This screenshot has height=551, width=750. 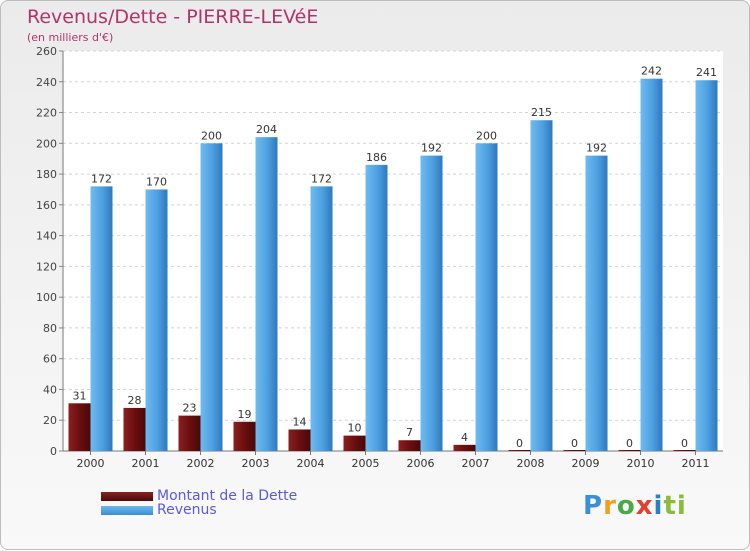 I want to click on data-label-dette: 23, so click(x=190, y=408).